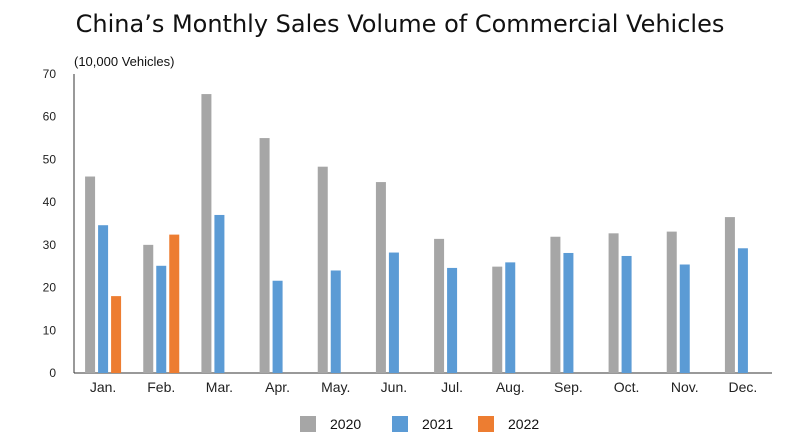 The image size is (800, 448). I want to click on bar-2020-apr, so click(264, 255).